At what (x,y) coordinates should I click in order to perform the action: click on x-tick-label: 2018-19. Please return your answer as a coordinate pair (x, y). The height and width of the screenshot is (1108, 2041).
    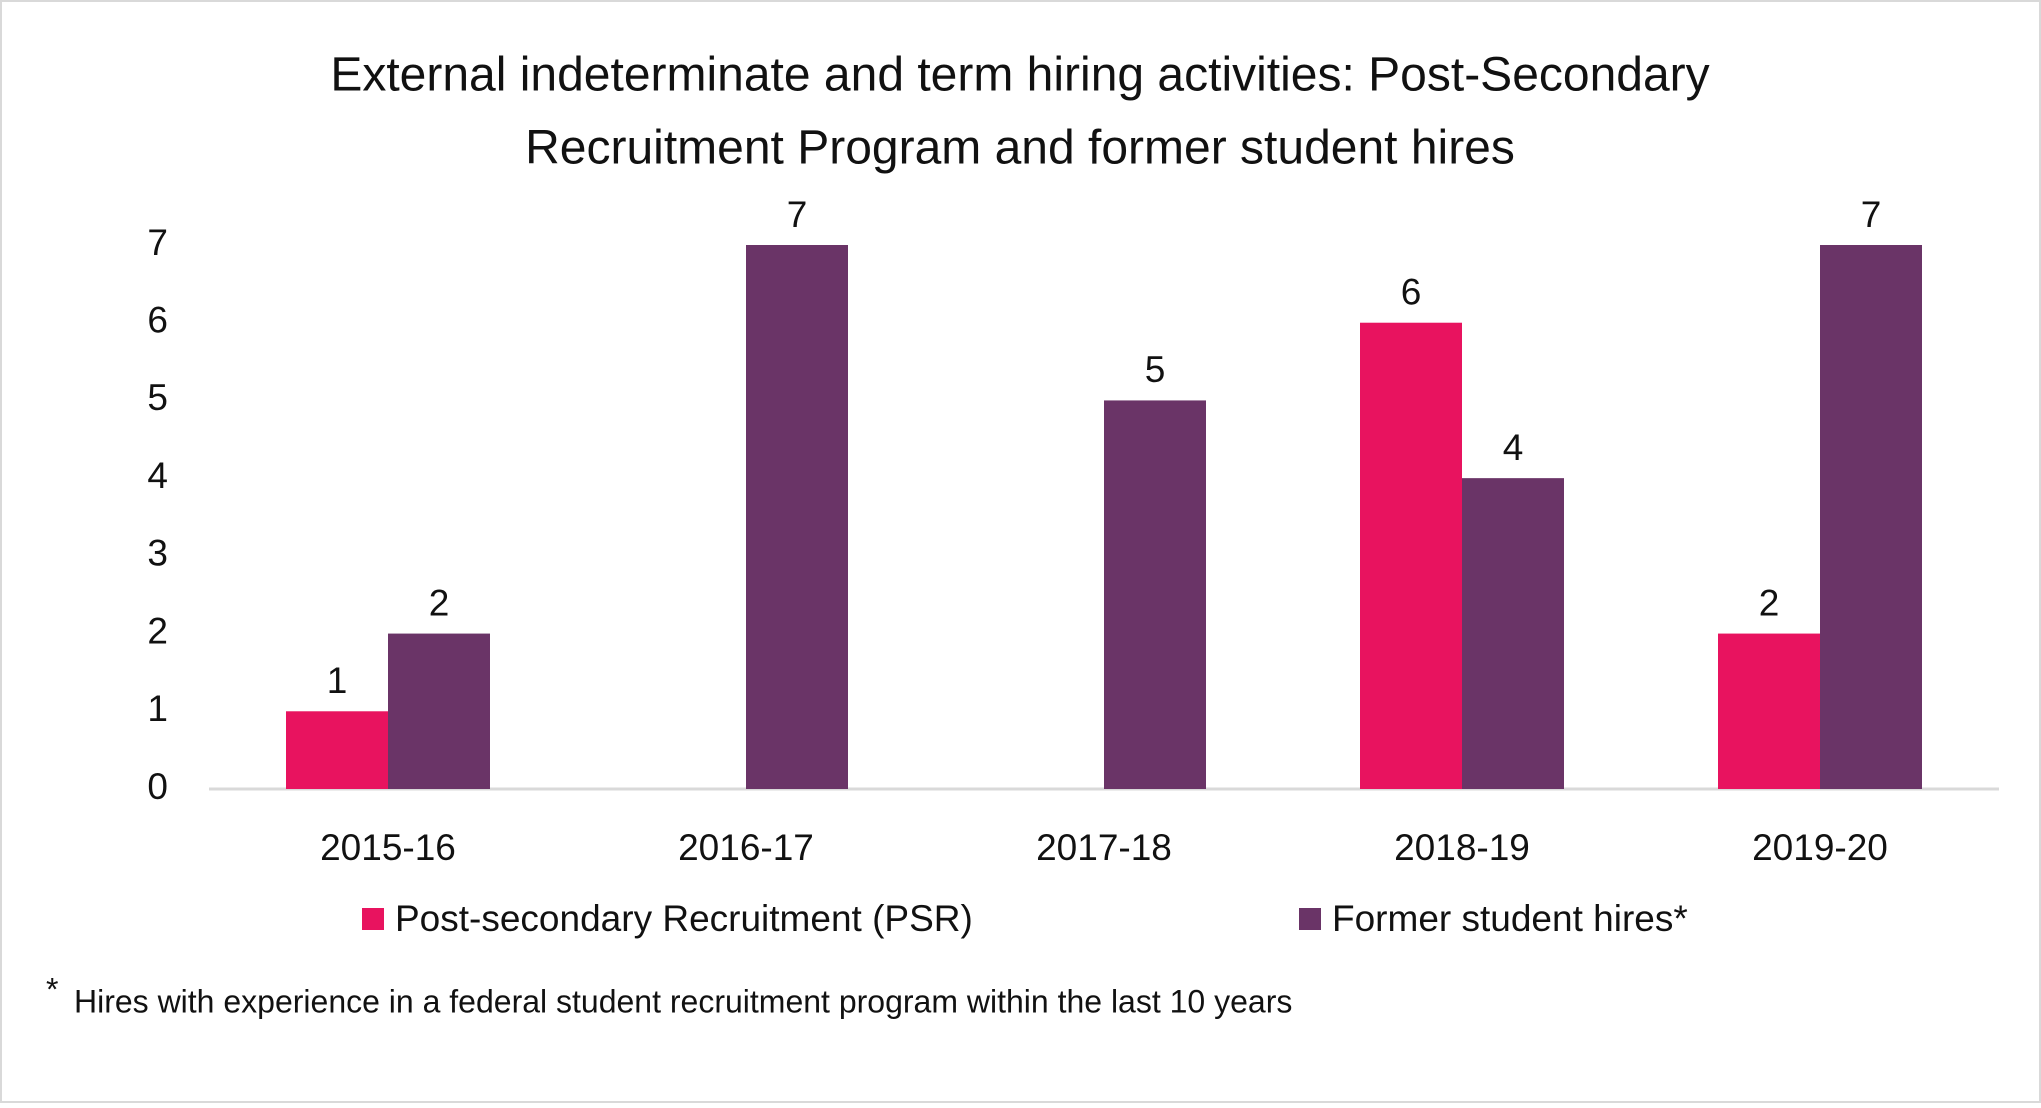
    Looking at the image, I should click on (1462, 847).